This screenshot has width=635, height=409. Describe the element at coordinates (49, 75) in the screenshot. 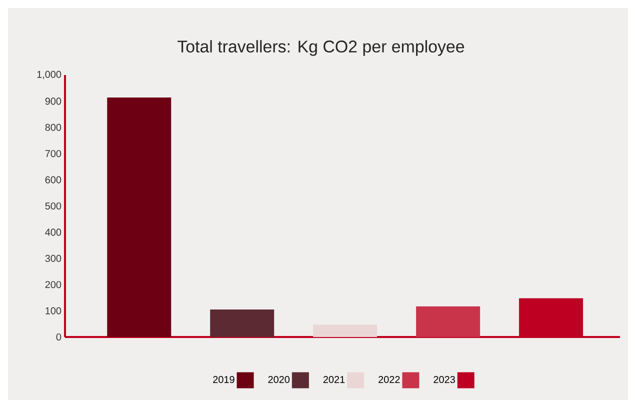

I see `y-tick-label: 1,000` at that location.